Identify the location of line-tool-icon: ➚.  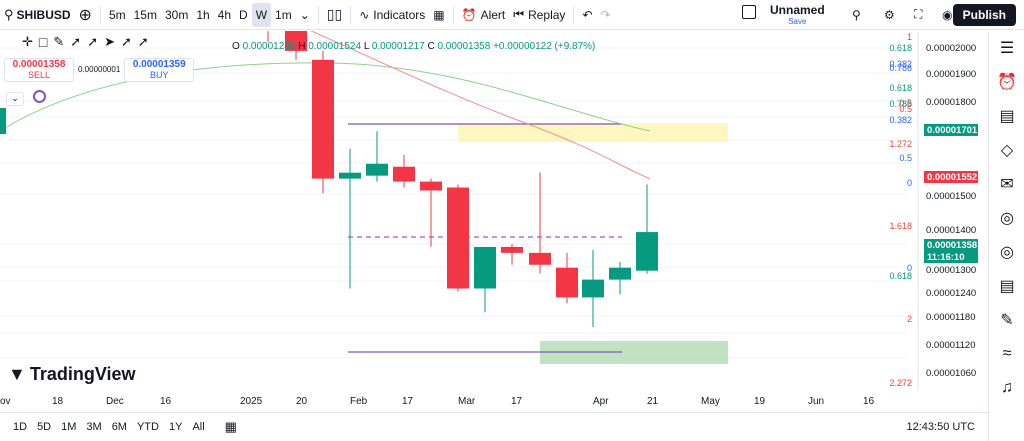
(76, 41).